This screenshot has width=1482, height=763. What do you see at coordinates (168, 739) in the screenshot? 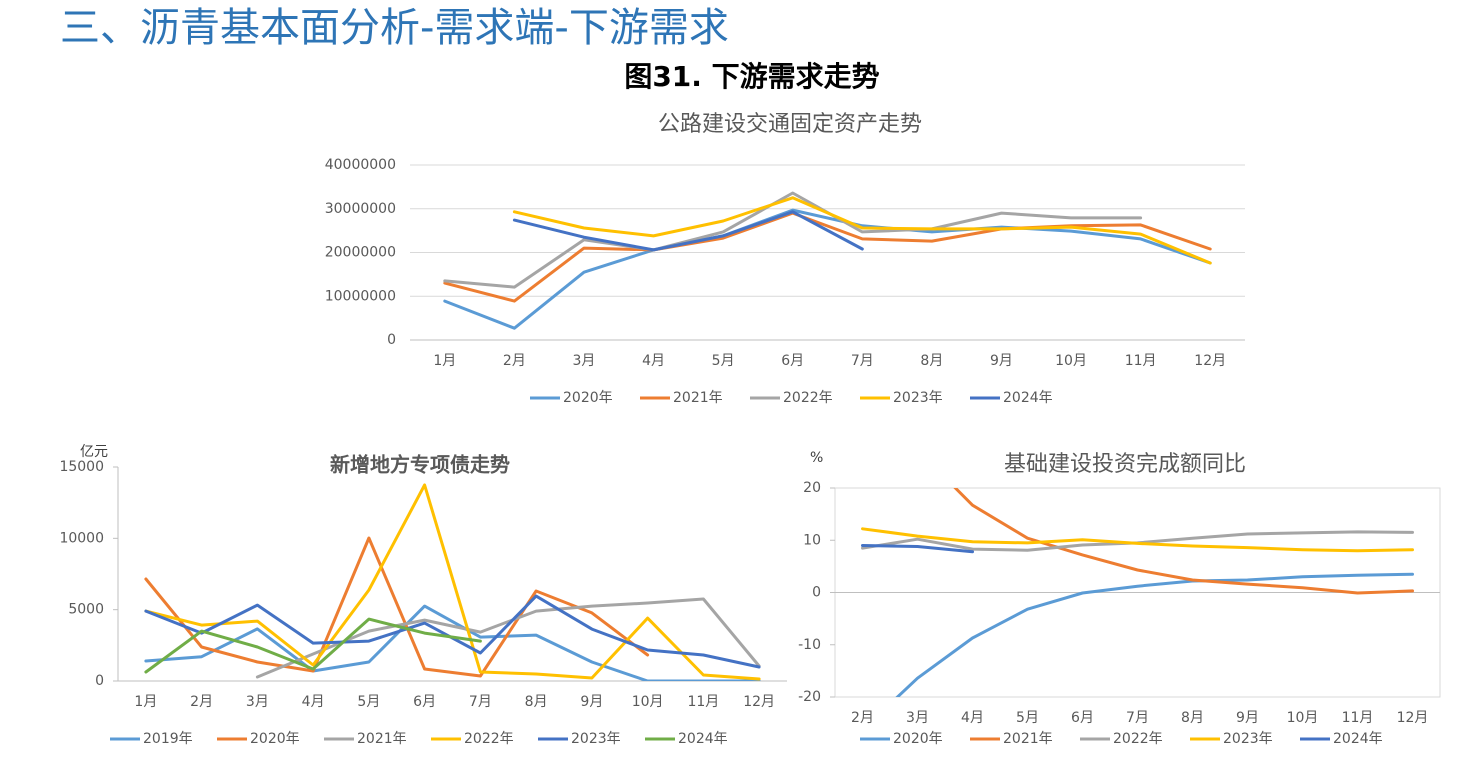
I see `legend-label: 2019年` at bounding box center [168, 739].